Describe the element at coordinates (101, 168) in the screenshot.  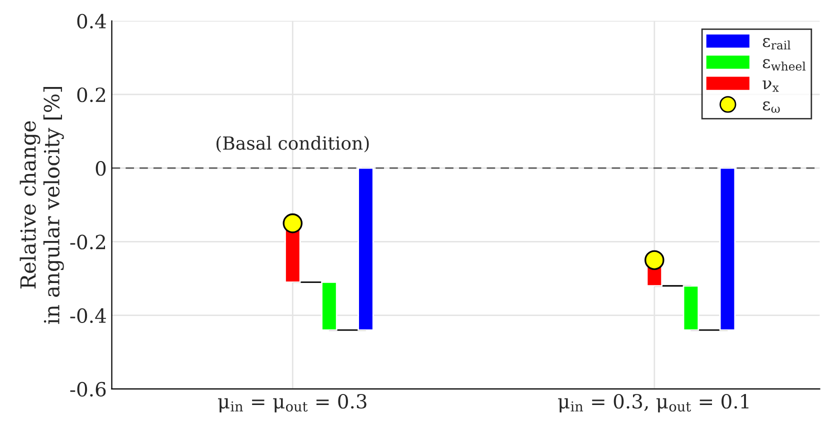
I see `y-tick-label: 0` at that location.